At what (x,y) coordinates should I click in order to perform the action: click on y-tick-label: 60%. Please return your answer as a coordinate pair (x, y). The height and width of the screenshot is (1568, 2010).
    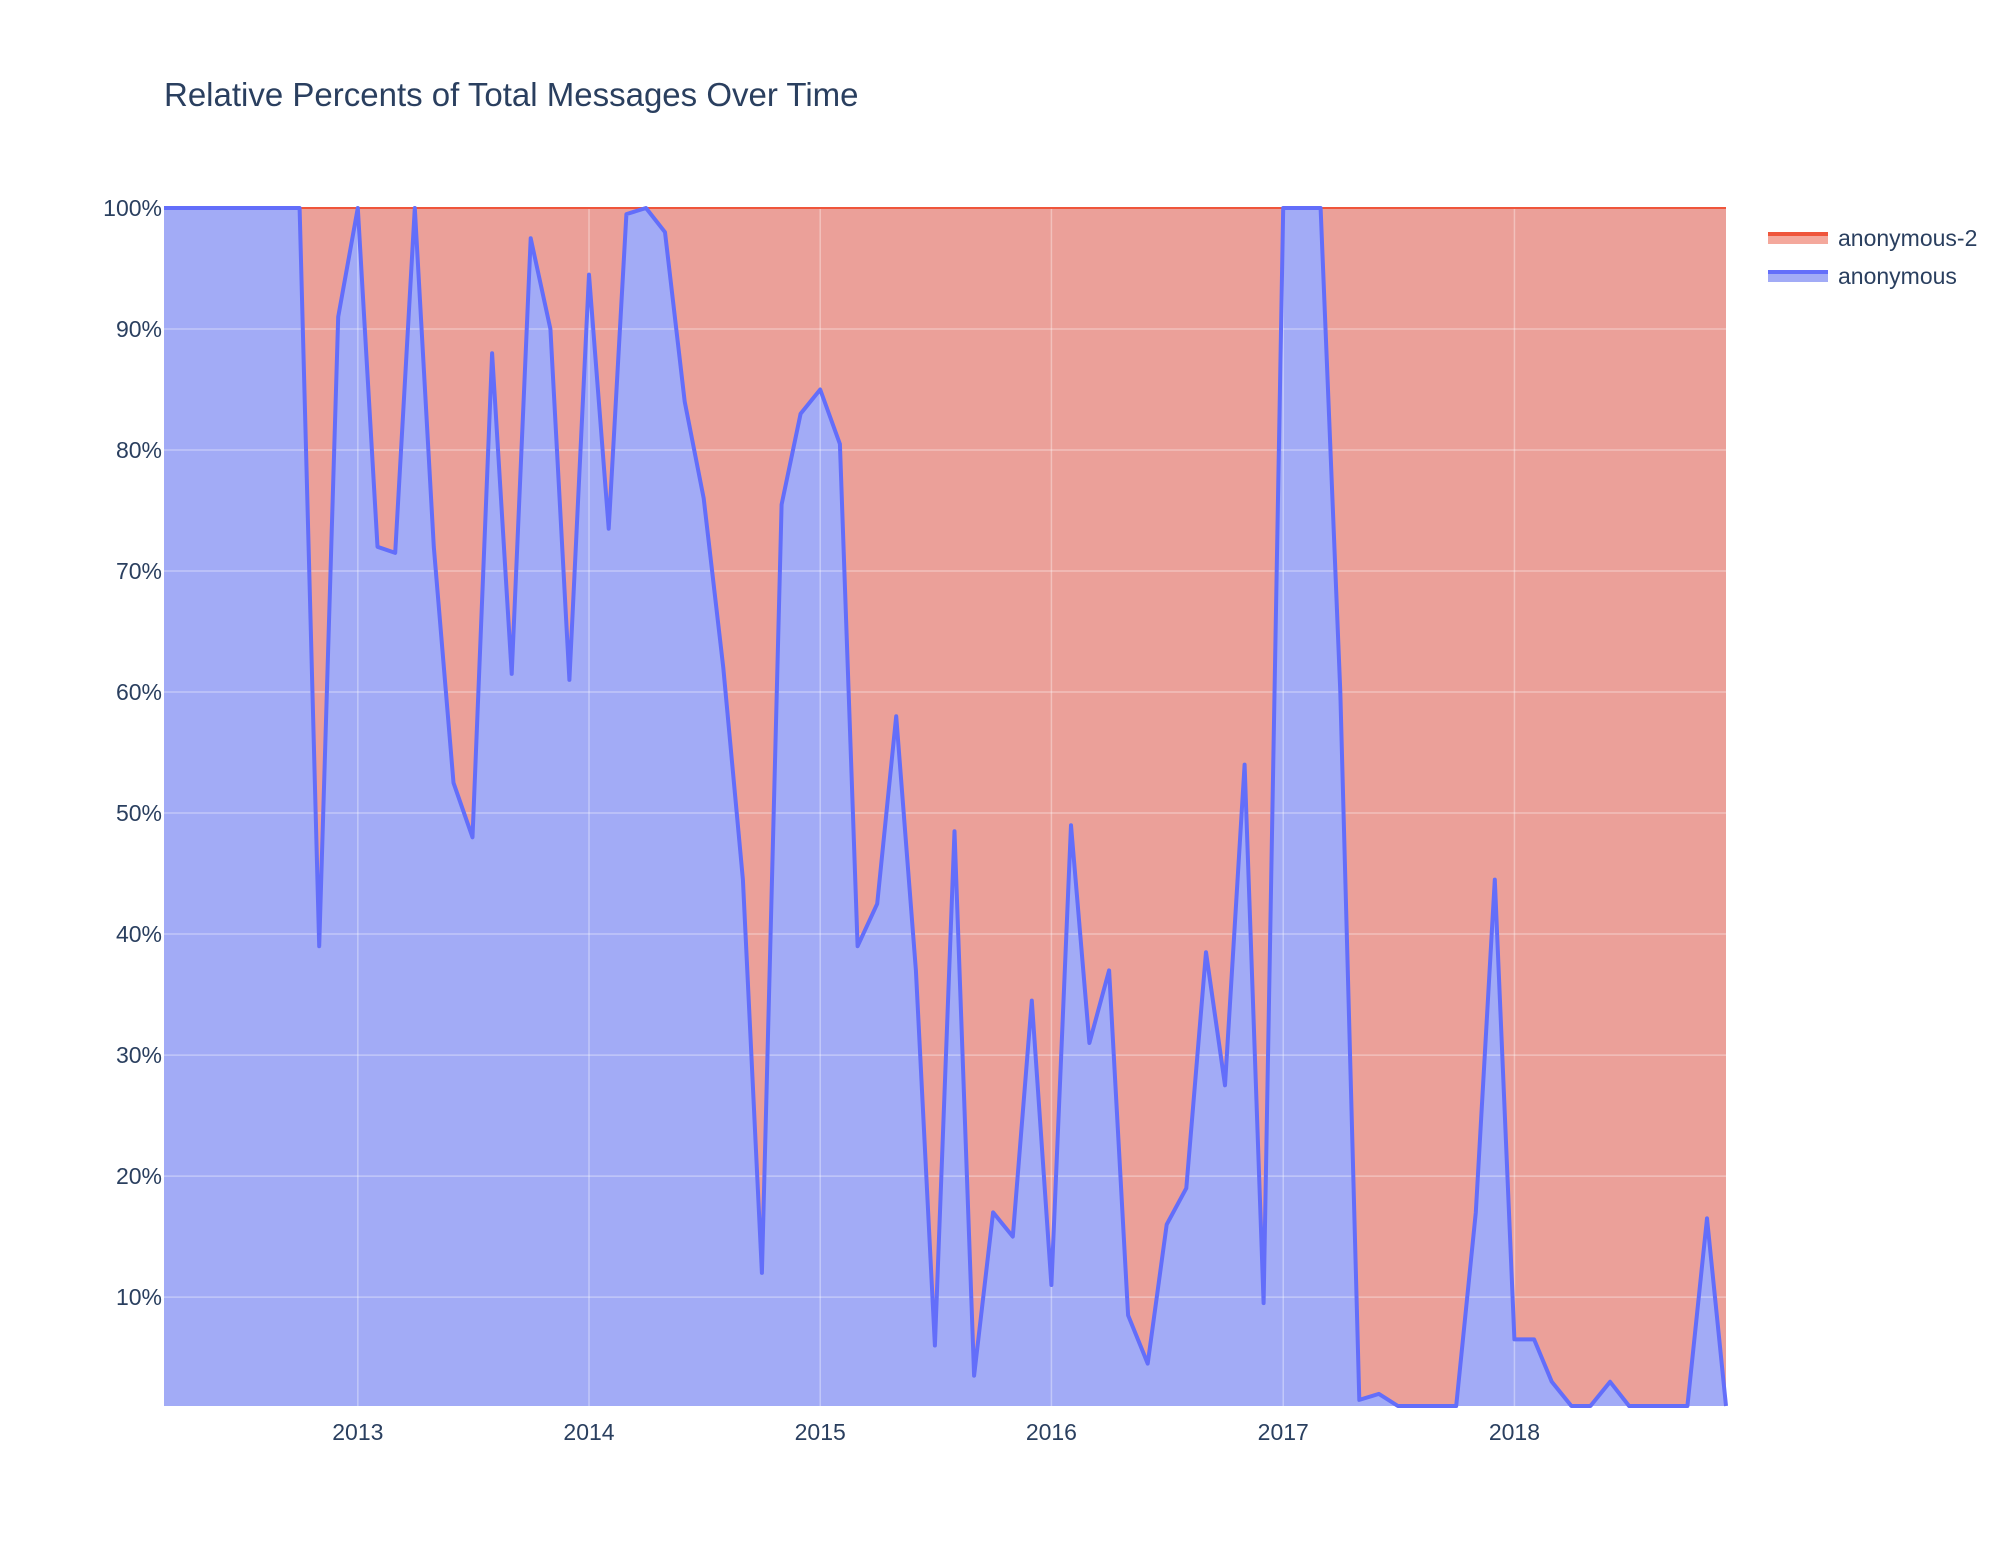
    Looking at the image, I should click on (139, 692).